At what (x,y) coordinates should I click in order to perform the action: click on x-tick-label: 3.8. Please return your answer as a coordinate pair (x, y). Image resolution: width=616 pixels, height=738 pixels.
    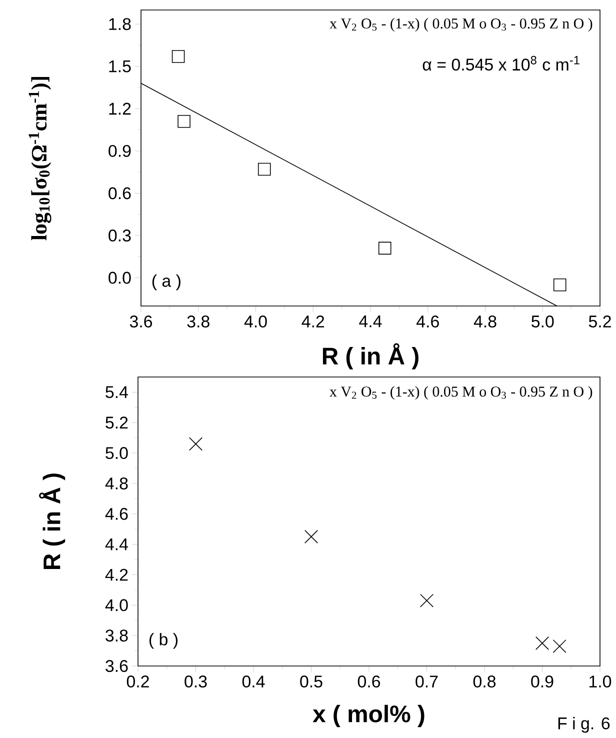
    Looking at the image, I should click on (198, 322).